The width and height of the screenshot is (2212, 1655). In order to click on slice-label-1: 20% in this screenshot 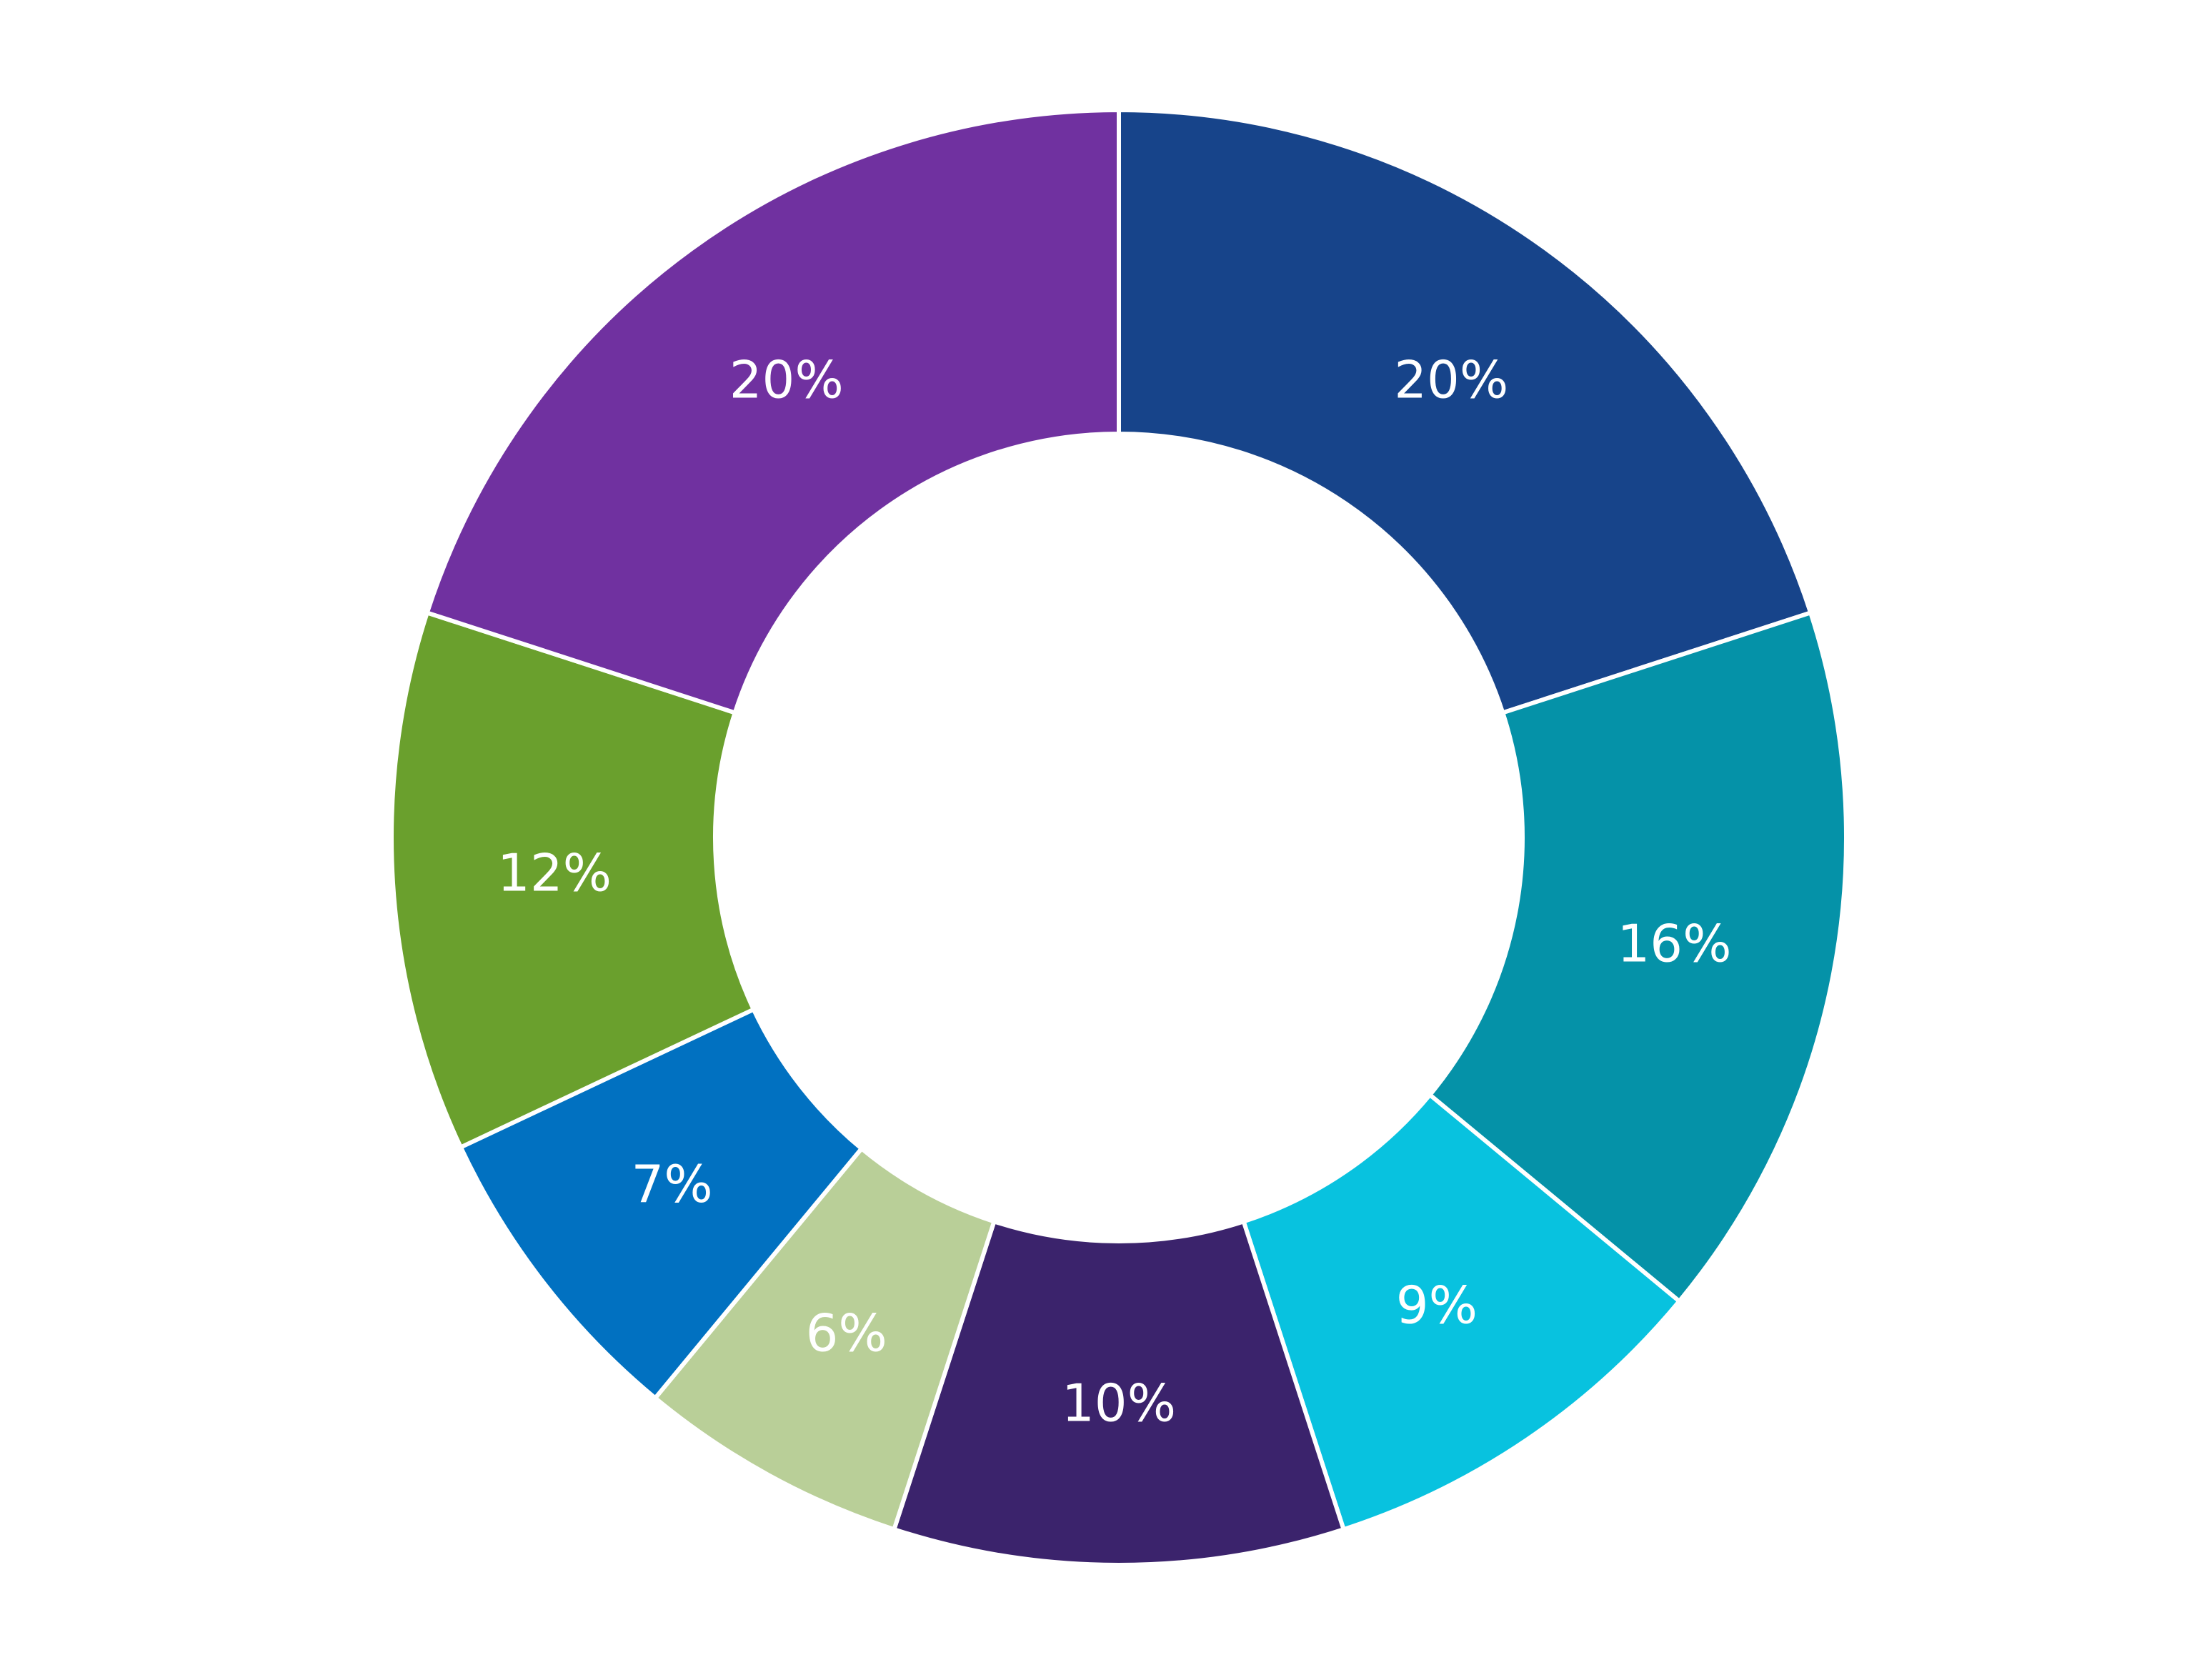, I will do `click(1451, 380)`.